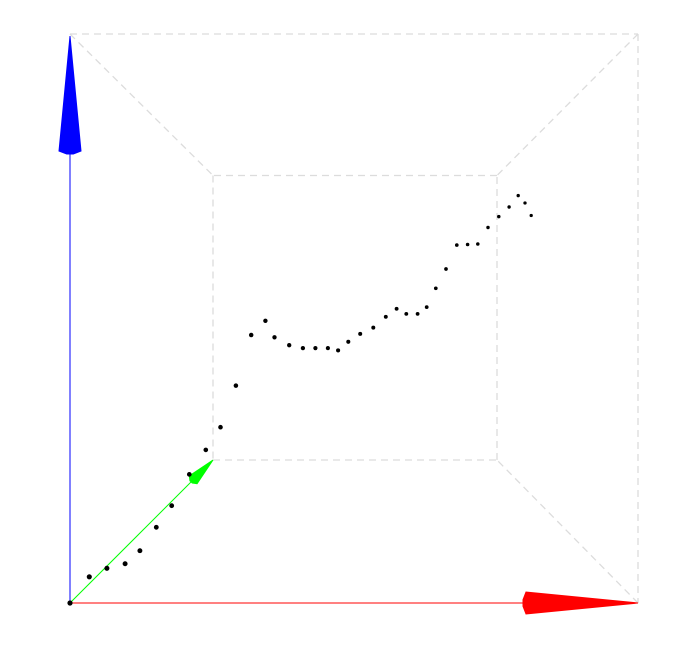 This screenshot has width=692, height=664. Describe the element at coordinates (567, 531) in the screenshot. I see `box-edge-bottom-right-depth` at that location.